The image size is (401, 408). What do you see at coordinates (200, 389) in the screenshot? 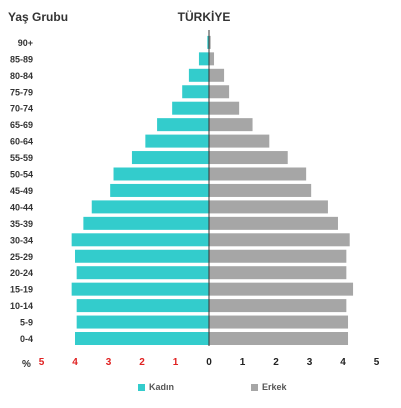
I see `legend: Kadın Erkek` at bounding box center [200, 389].